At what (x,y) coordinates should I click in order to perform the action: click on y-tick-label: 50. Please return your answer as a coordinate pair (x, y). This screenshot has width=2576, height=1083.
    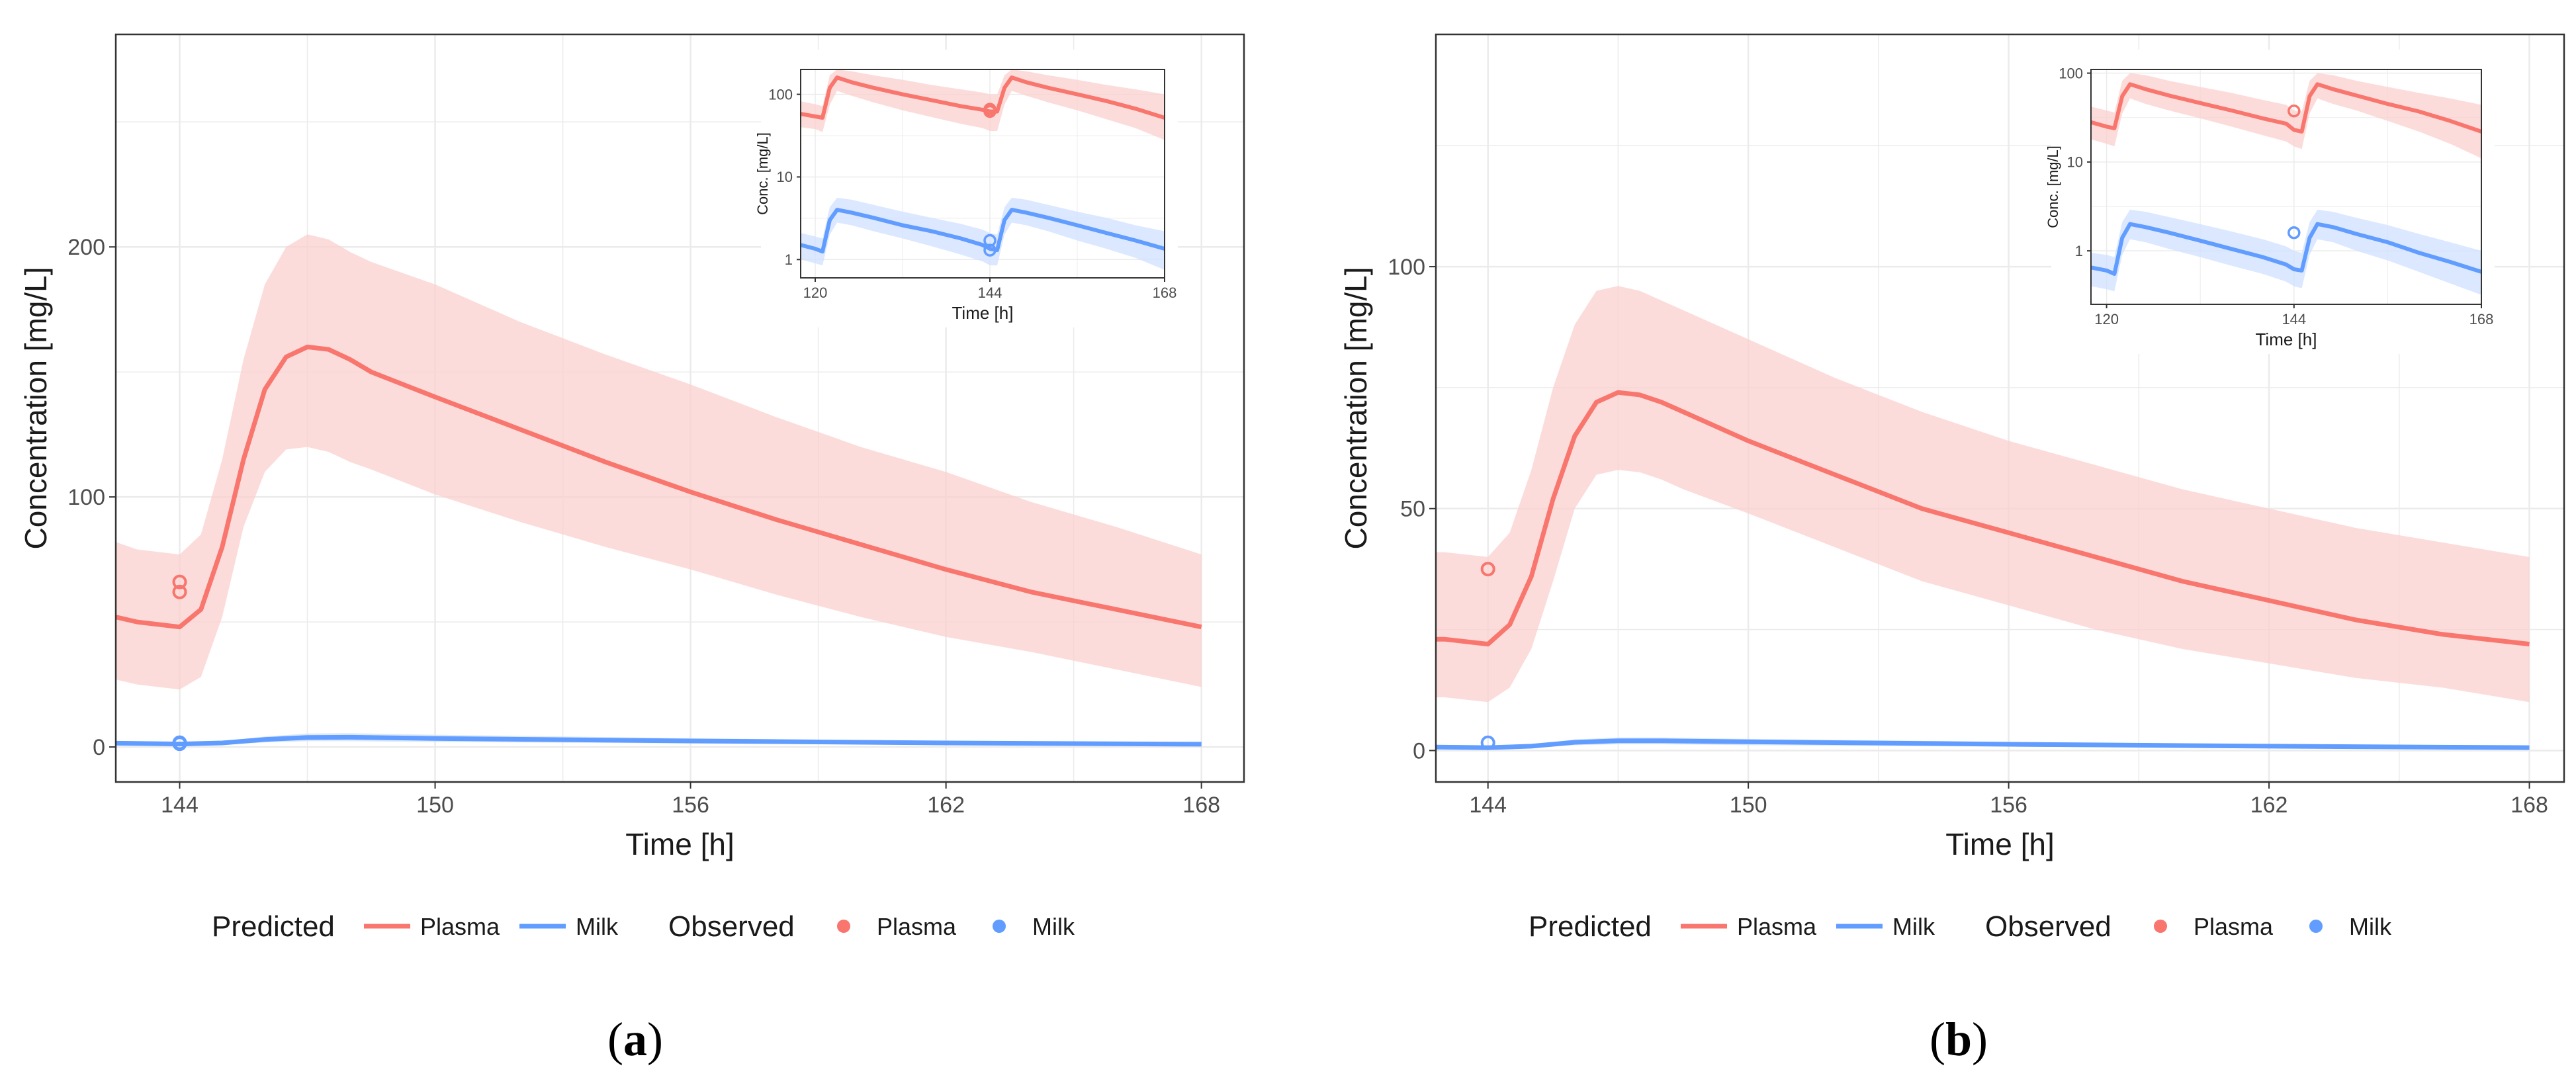
    Looking at the image, I should click on (1412, 509).